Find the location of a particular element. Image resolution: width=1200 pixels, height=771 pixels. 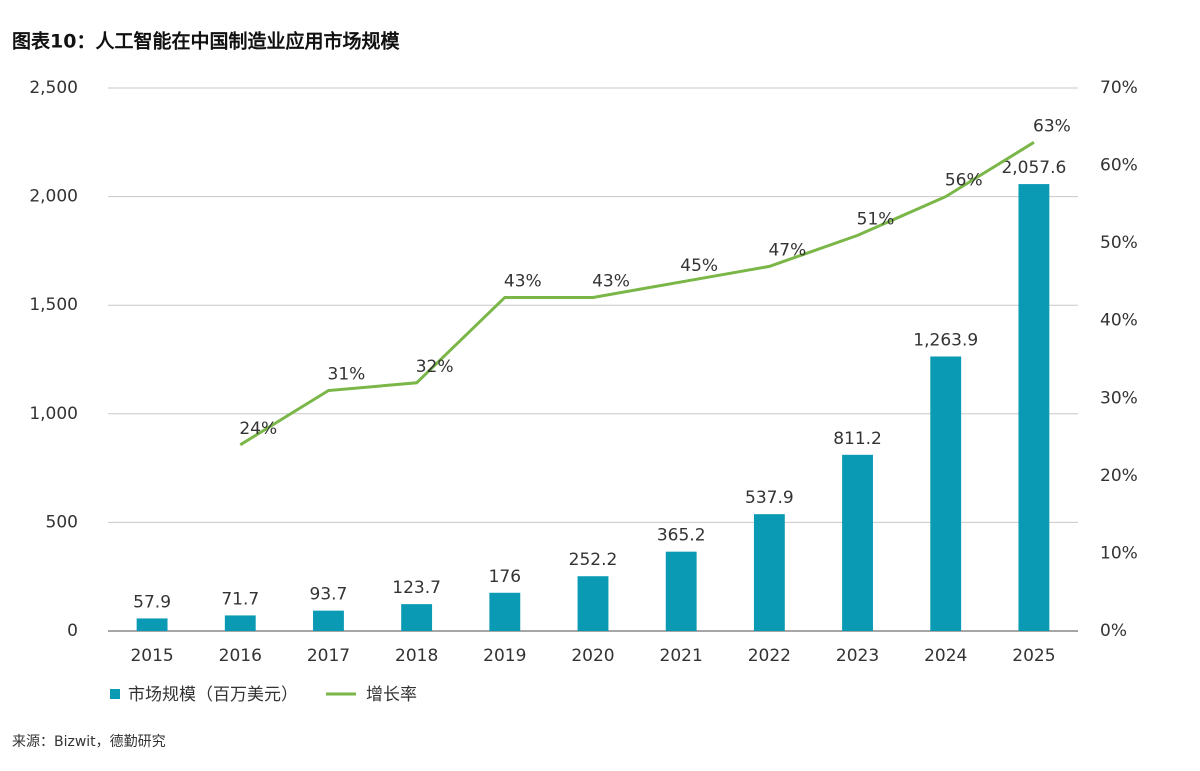

y-tick-label: 500 is located at coordinates (62, 522).